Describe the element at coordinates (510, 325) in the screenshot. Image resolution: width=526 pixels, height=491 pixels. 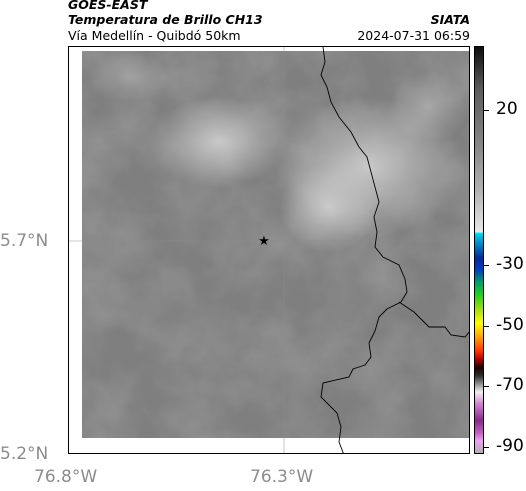
I see `colorbar-label-minus50: -50` at that location.